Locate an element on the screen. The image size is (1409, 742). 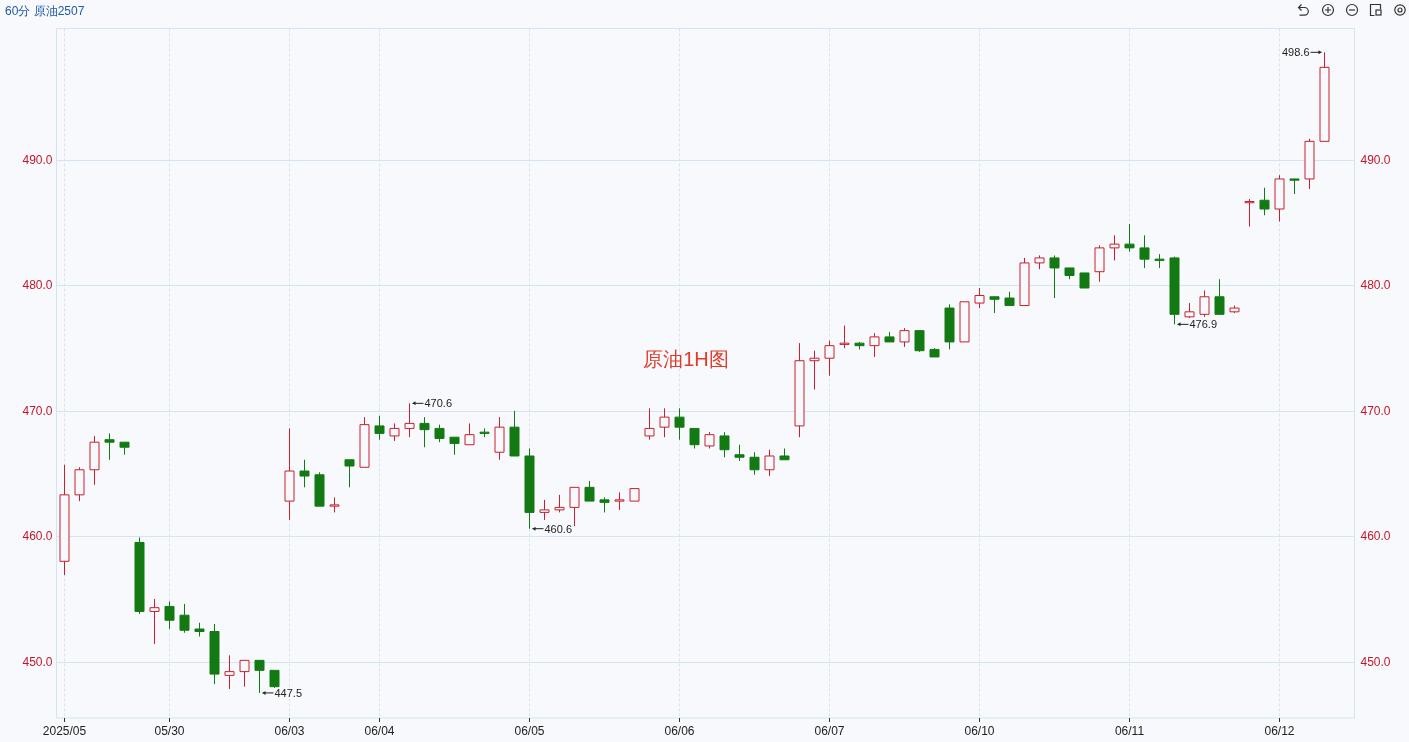
y-tick-label: 470.0 is located at coordinates (37, 410).